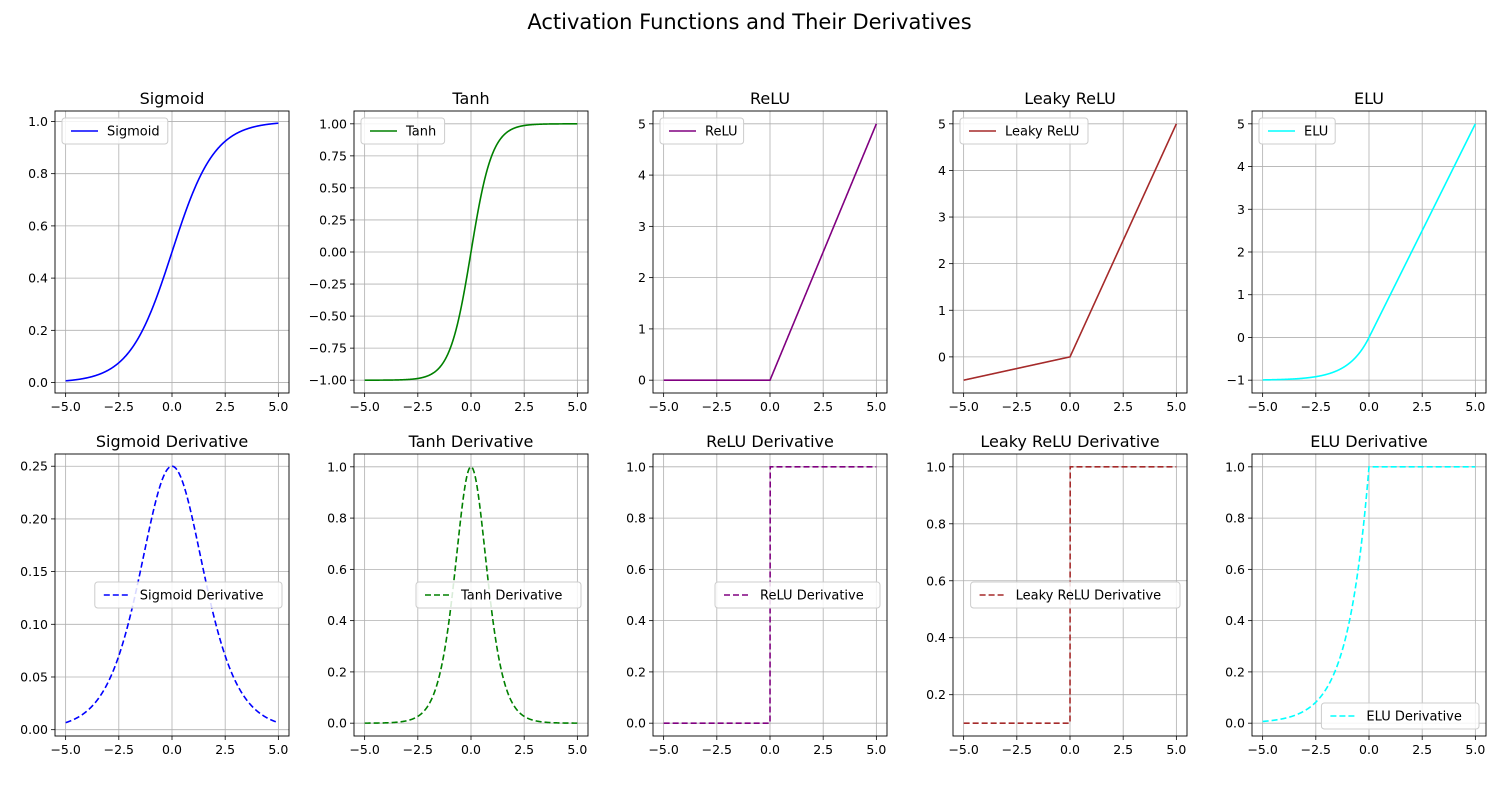 The height and width of the screenshot is (799, 1499). What do you see at coordinates (812, 596) in the screenshot?
I see `legend-label: ReLU Derivative` at bounding box center [812, 596].